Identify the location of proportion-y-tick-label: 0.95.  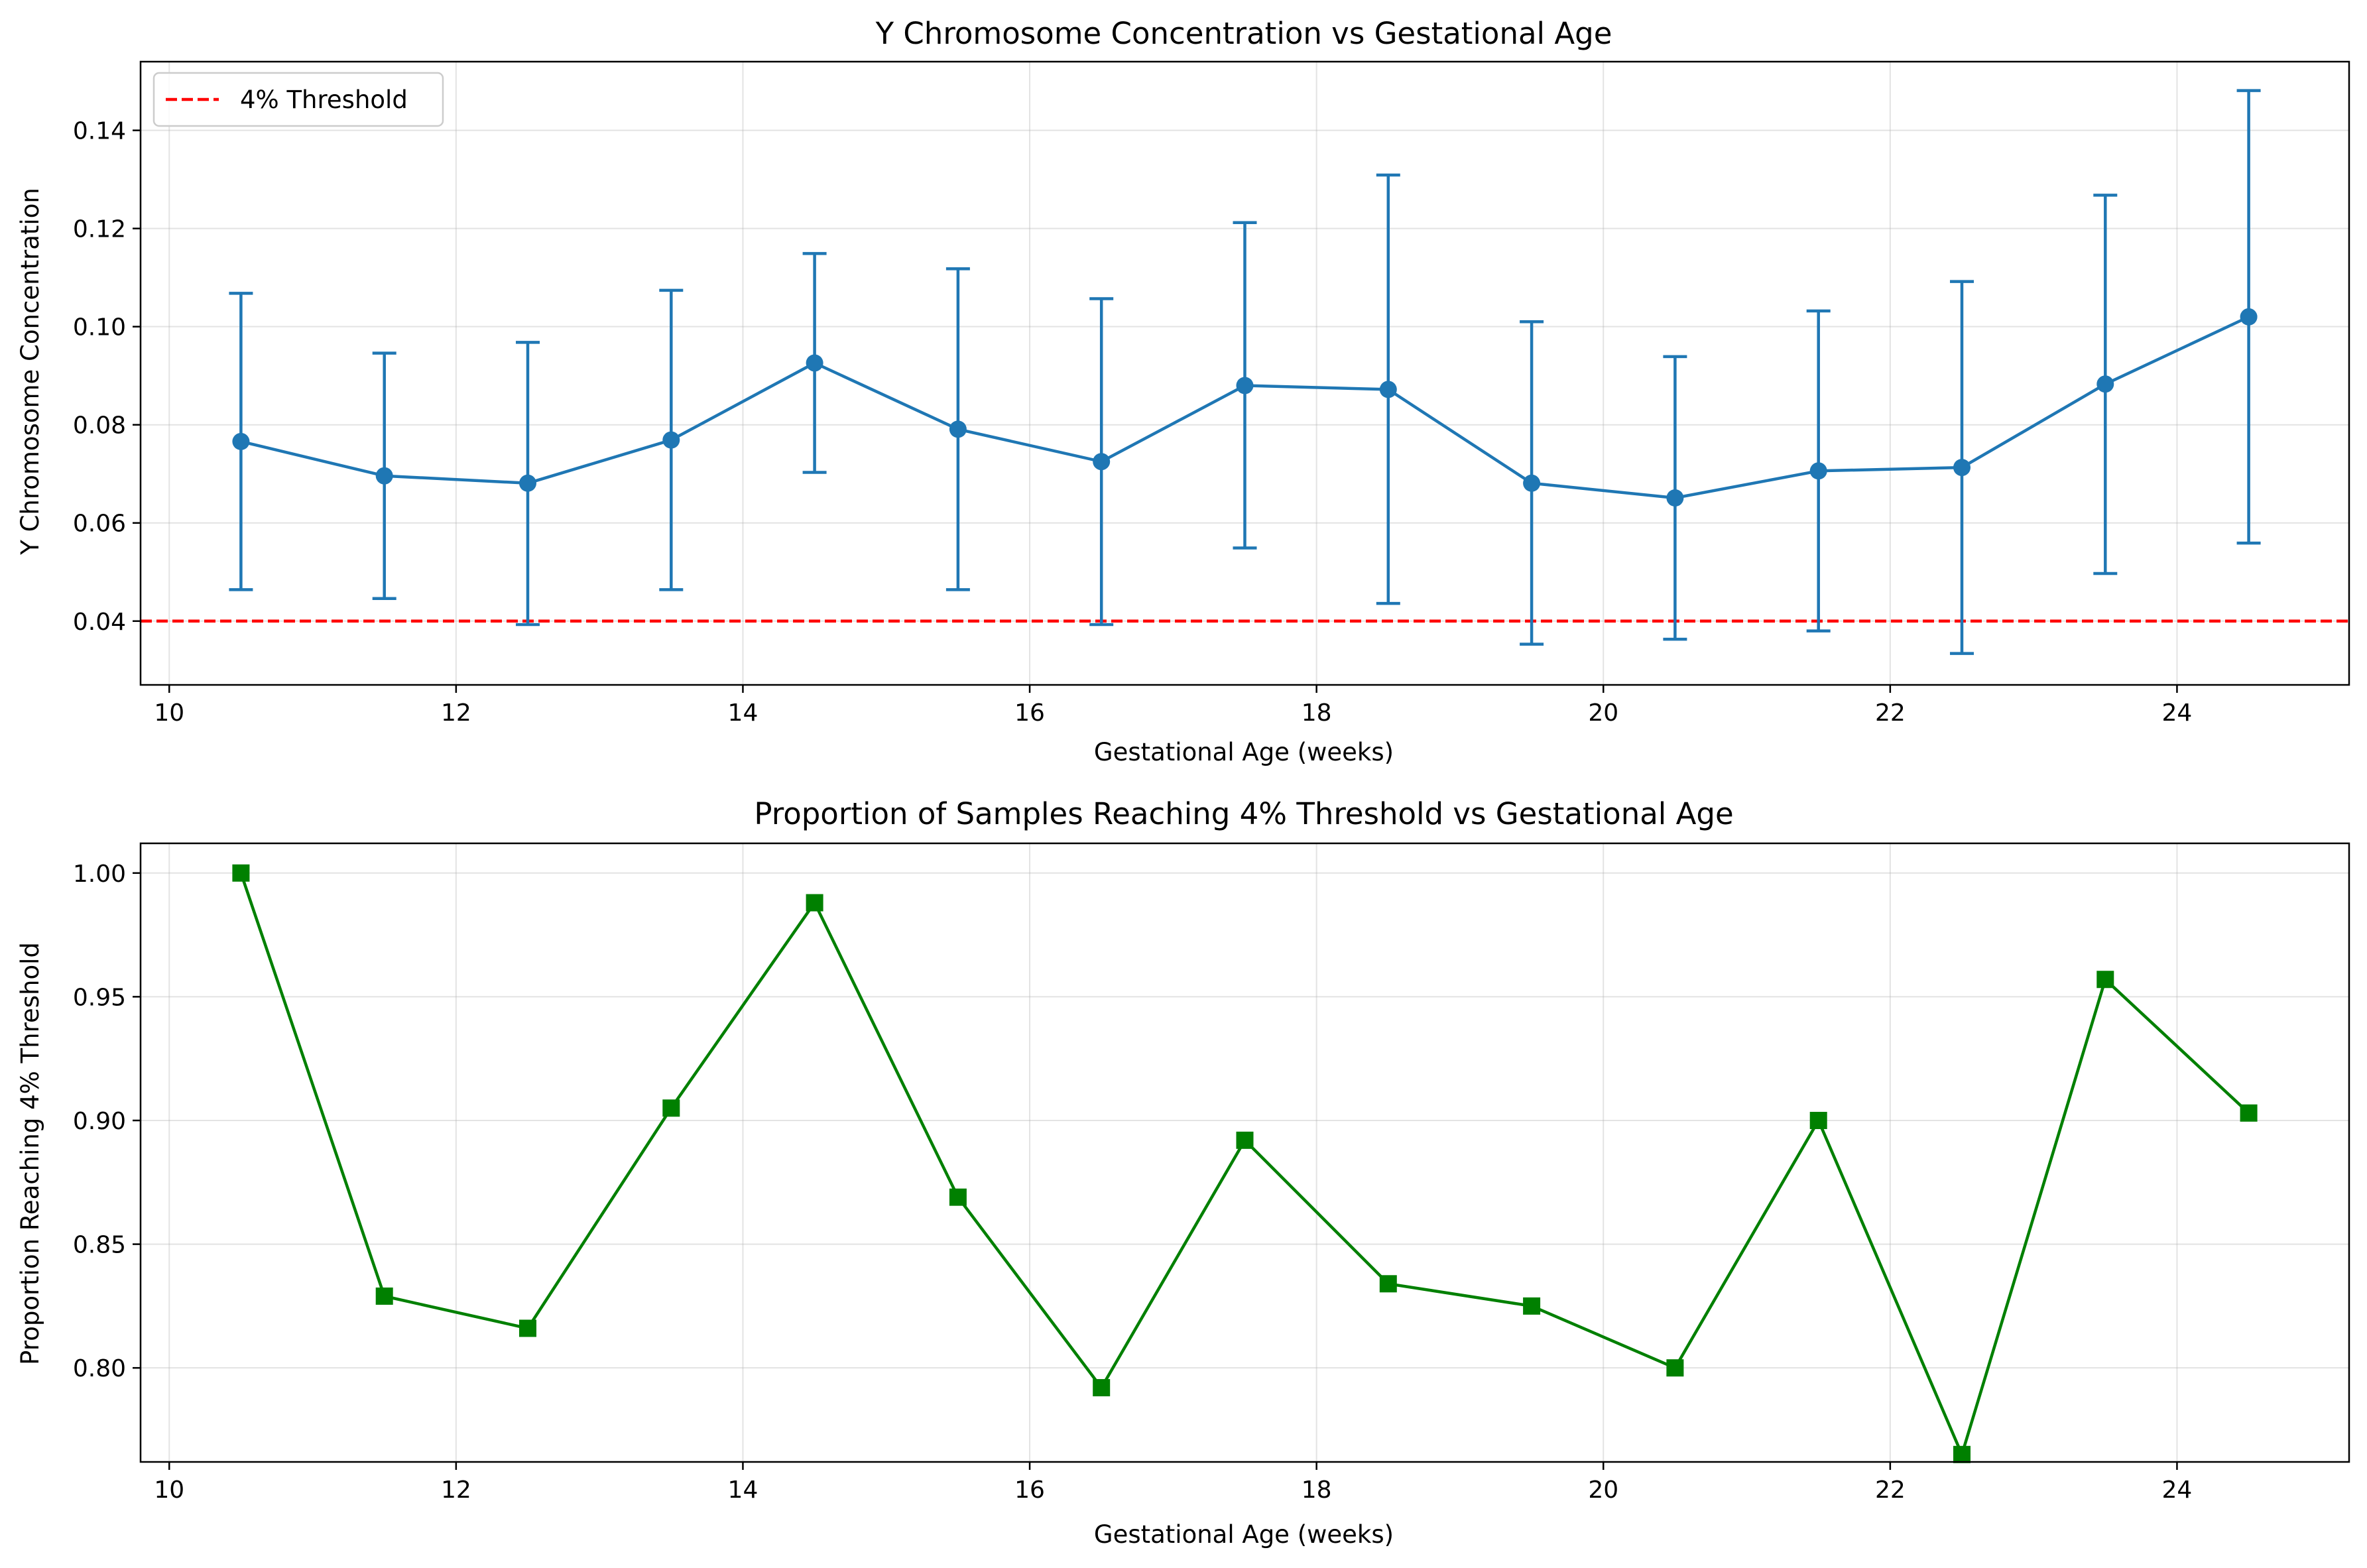
(99, 997).